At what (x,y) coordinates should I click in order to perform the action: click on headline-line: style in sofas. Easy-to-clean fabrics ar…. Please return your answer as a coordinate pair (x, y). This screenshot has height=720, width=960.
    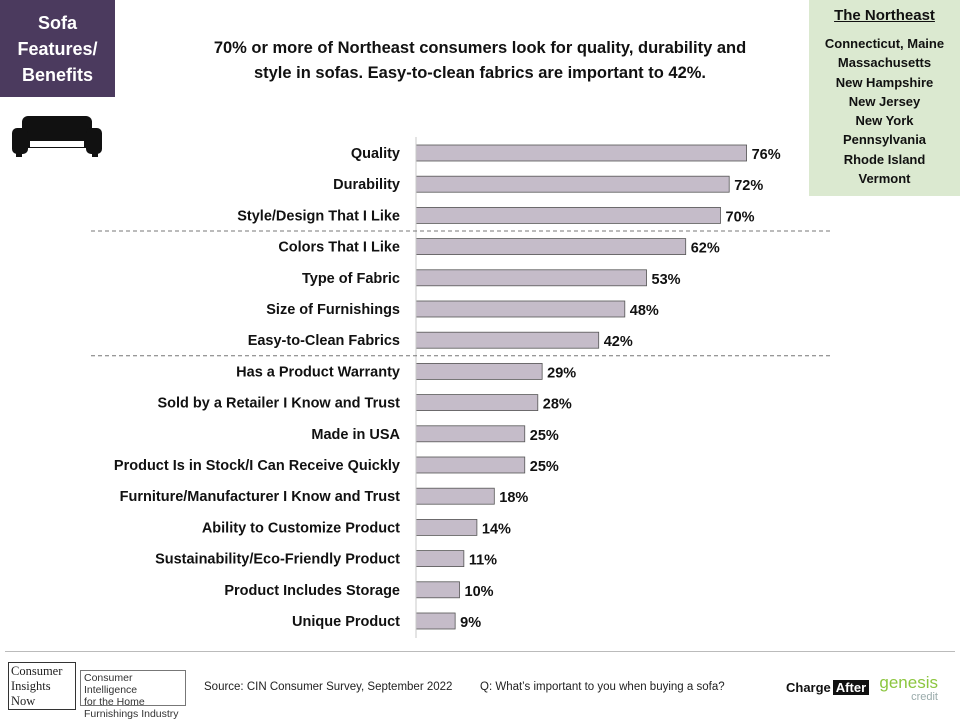
    Looking at the image, I should click on (480, 73).